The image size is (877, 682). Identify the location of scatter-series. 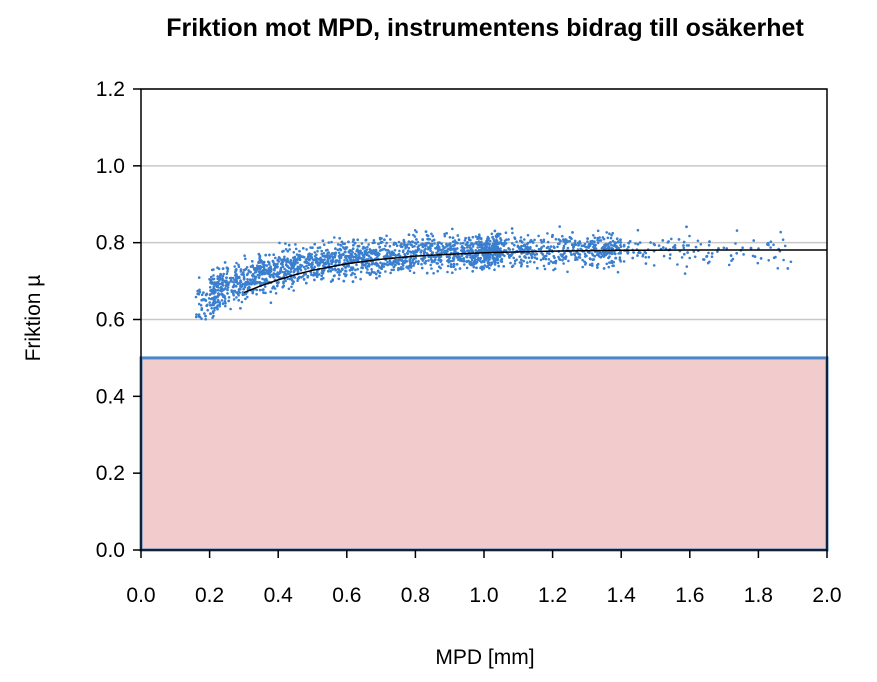
(493, 273).